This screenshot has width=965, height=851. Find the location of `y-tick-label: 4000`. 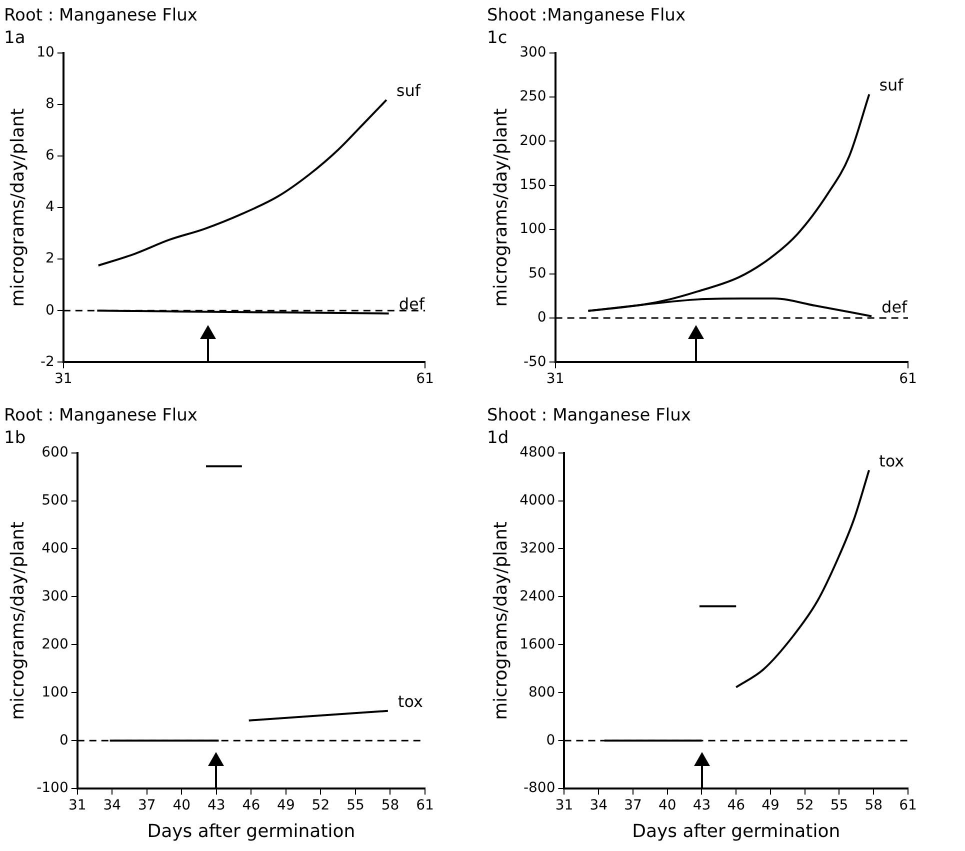

y-tick-label: 4000 is located at coordinates (538, 500).